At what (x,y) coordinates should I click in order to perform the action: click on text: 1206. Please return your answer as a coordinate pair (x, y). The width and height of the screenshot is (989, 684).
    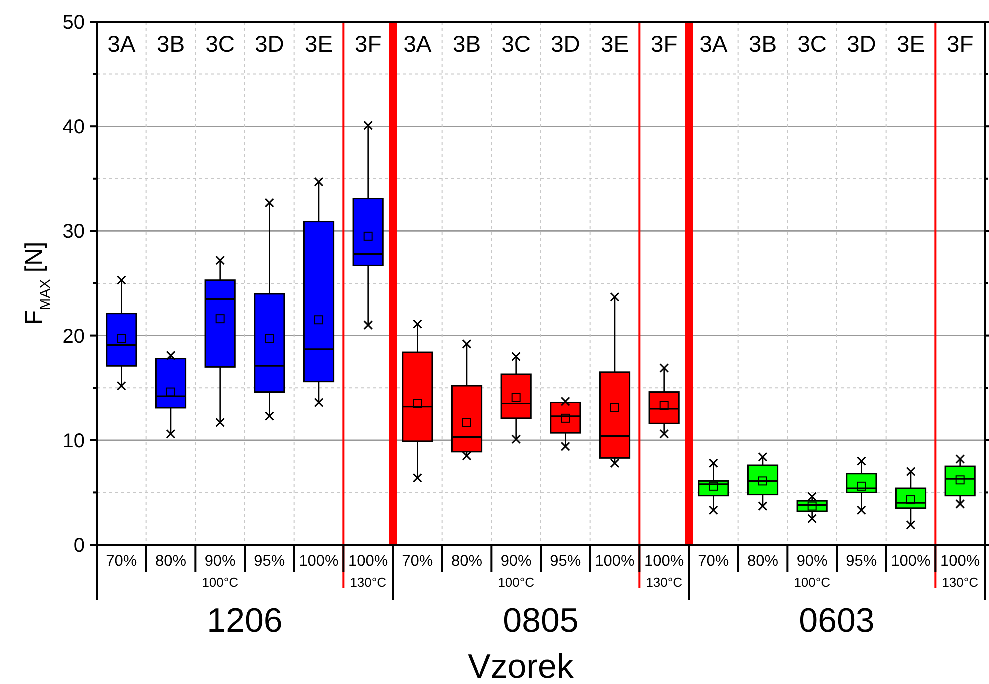
    Looking at the image, I should click on (245, 621).